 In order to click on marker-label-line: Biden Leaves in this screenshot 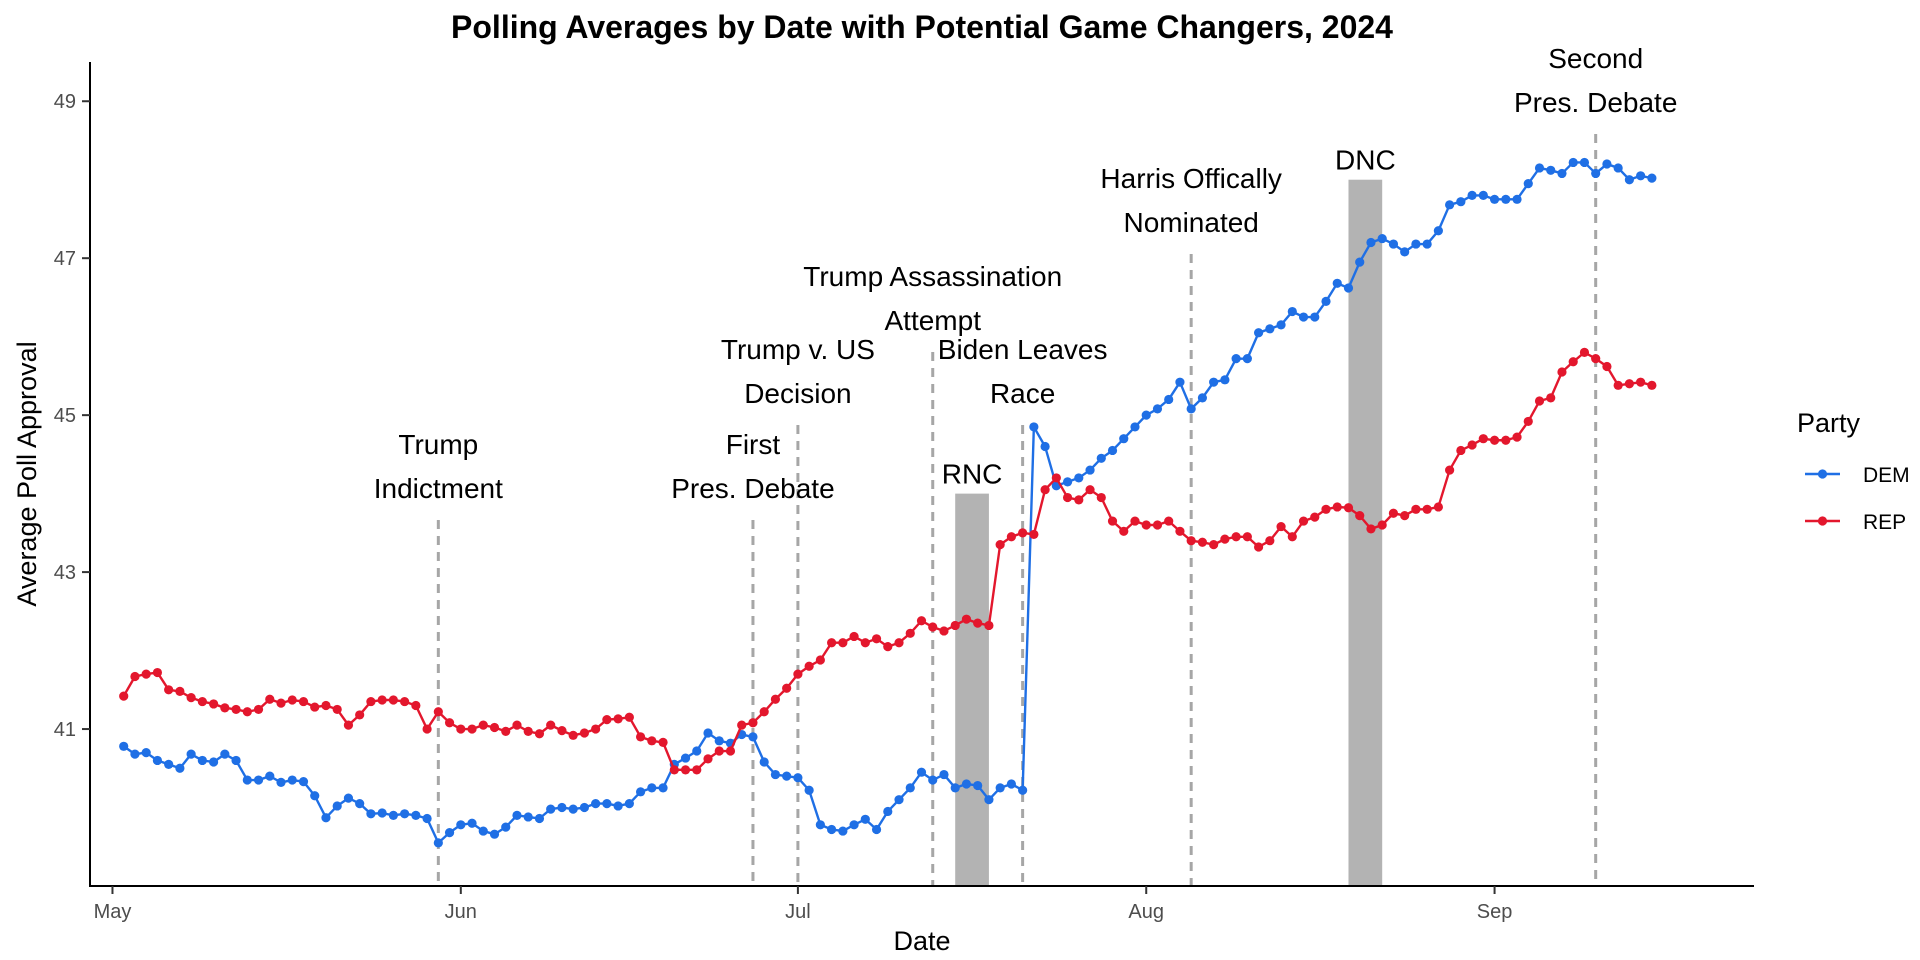, I will do `click(1023, 349)`.